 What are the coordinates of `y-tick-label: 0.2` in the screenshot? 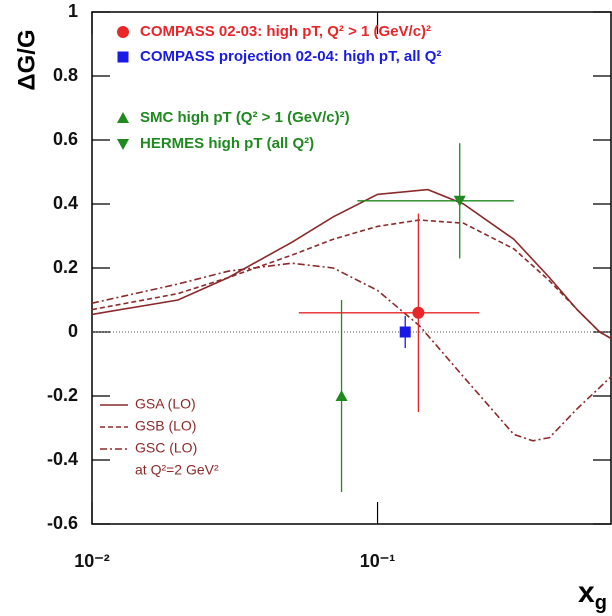 It's located at (65, 267).